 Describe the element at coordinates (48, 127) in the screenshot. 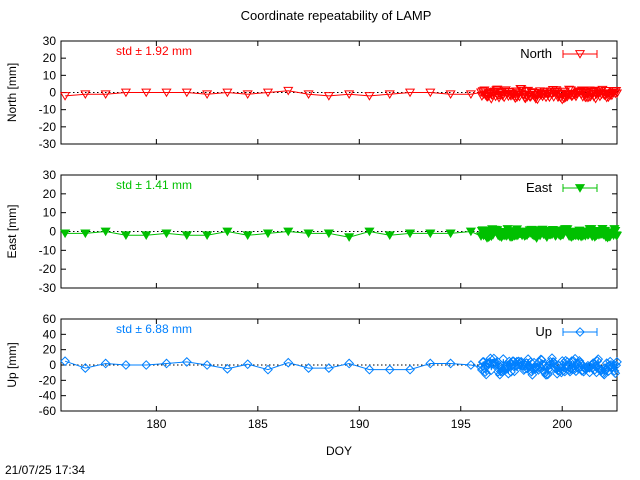

I see `north-ytick-label: -20` at that location.